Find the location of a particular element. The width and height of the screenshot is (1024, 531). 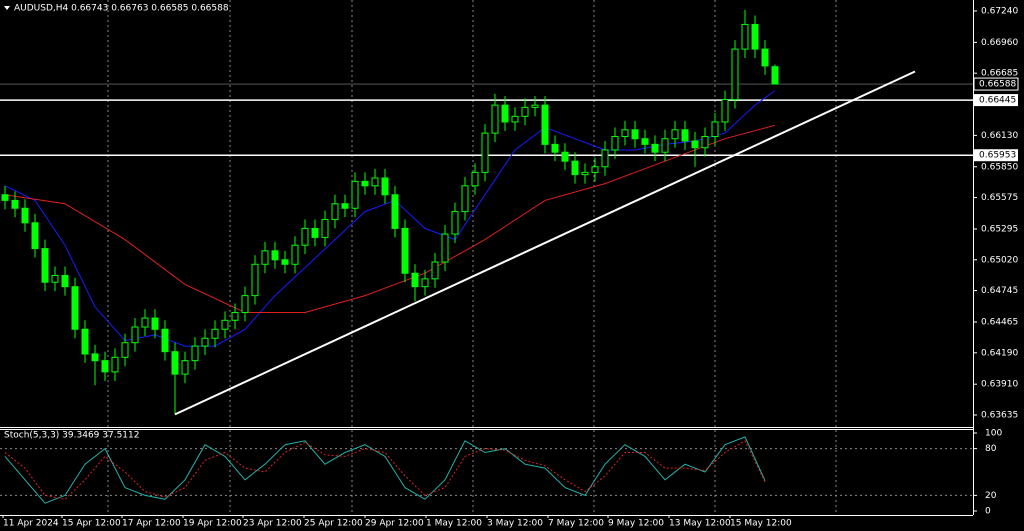

x-tick-label: 1 May 12:00 is located at coordinates (454, 524).